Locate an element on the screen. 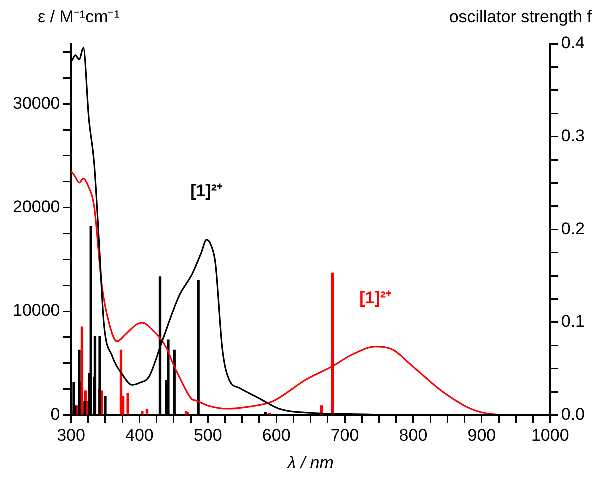 The width and height of the screenshot is (598, 482). x-tick-label: 800 is located at coordinates (413, 436).